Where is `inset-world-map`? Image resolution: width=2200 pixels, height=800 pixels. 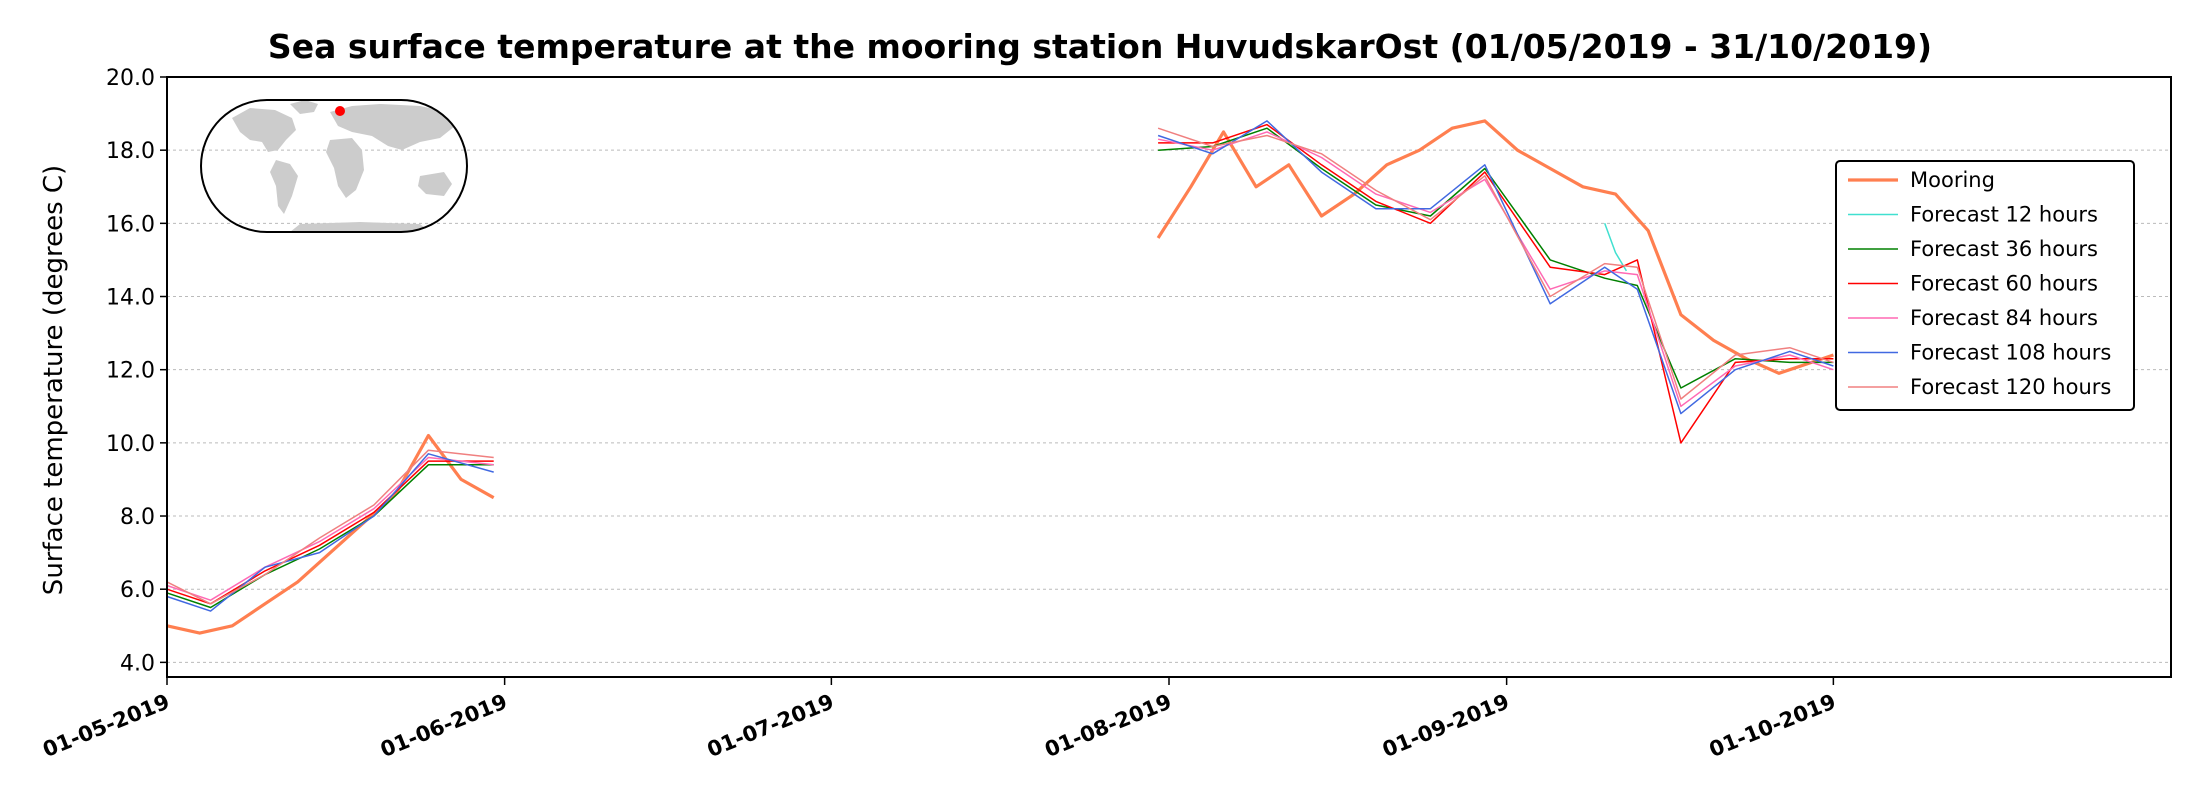
inset-world-map is located at coordinates (334, 166).